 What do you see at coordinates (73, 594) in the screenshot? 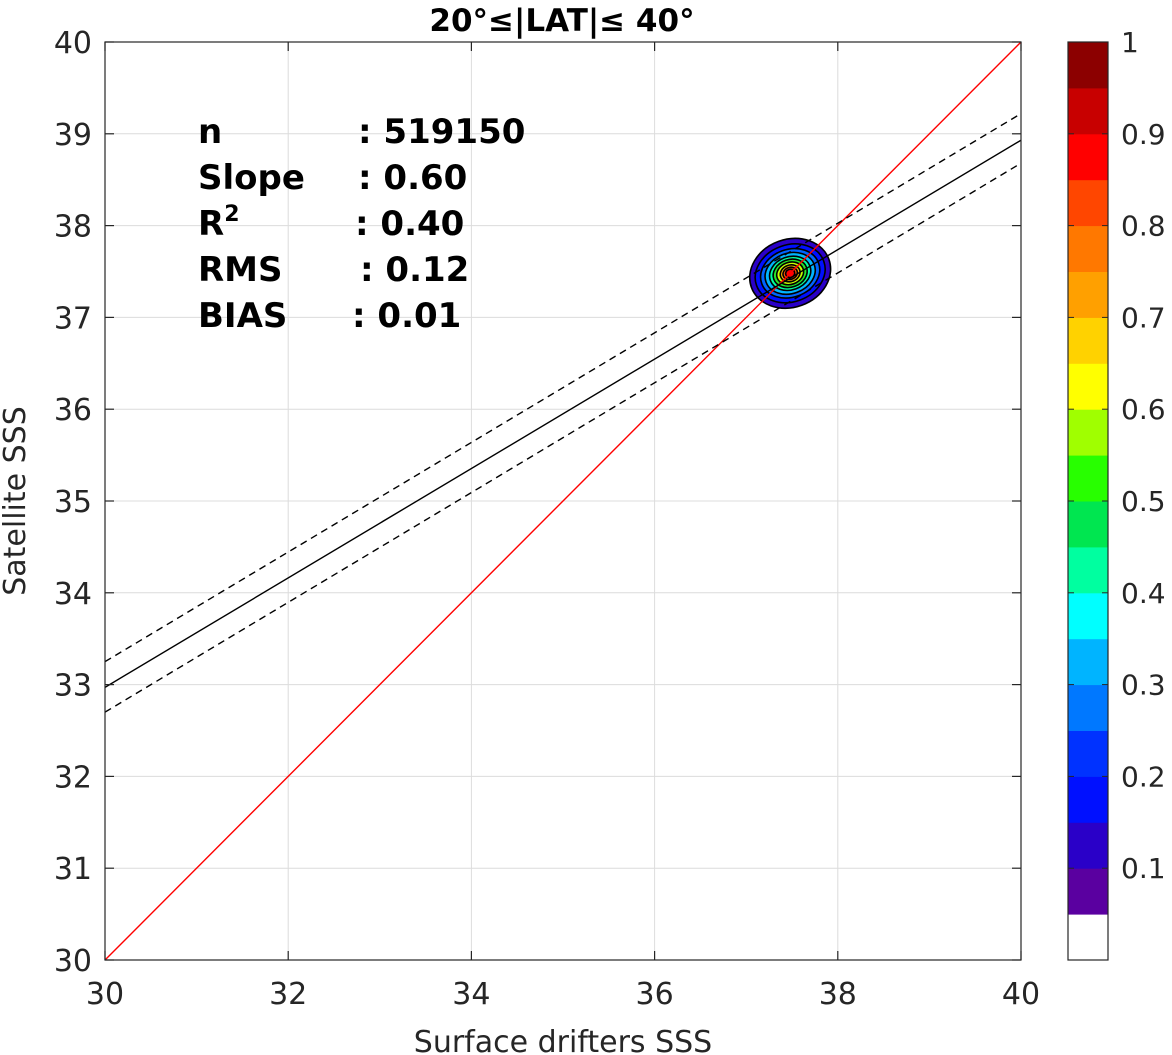
I see `y-tick-label: 34` at bounding box center [73, 594].